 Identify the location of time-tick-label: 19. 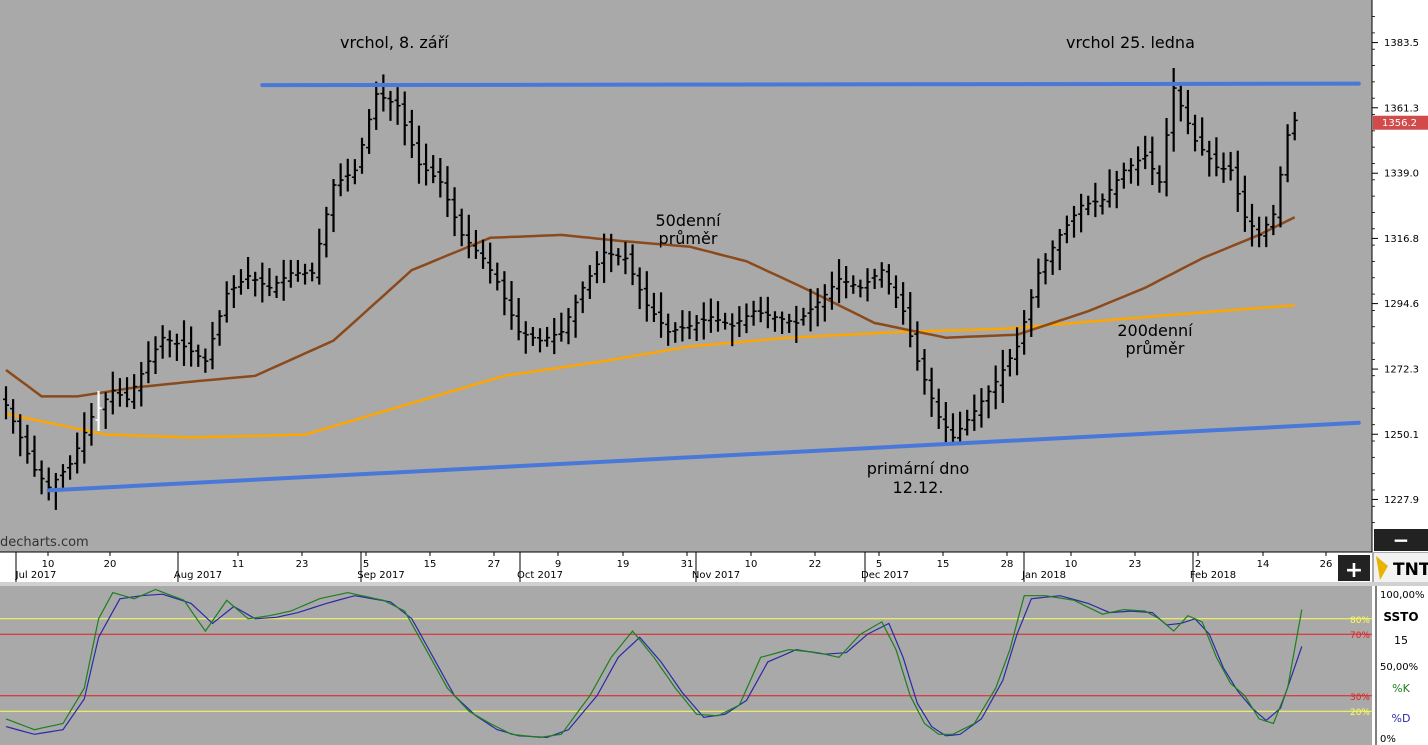
(623, 564).